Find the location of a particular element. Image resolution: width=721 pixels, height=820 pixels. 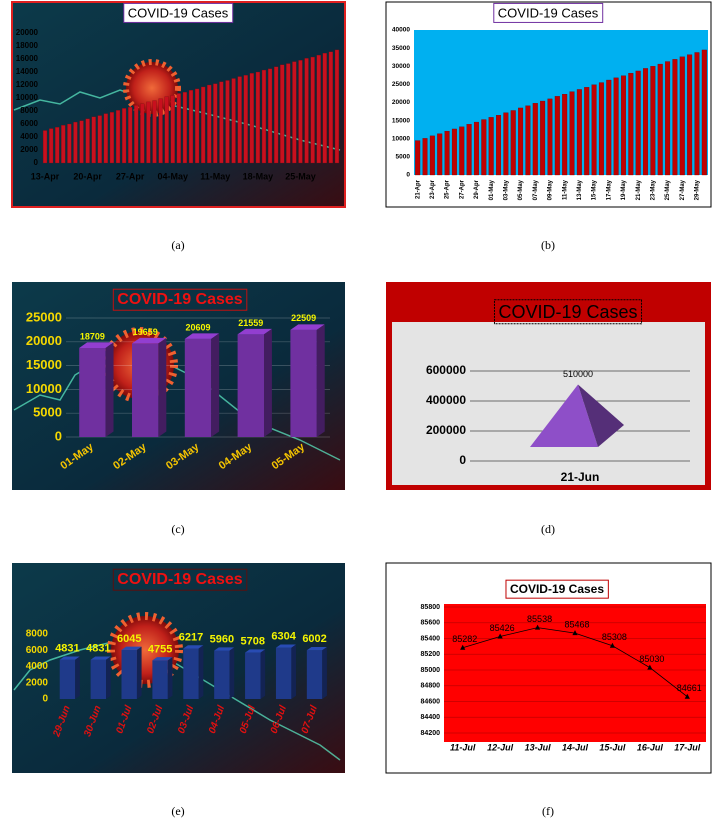

marker is located at coordinates (650, 667).